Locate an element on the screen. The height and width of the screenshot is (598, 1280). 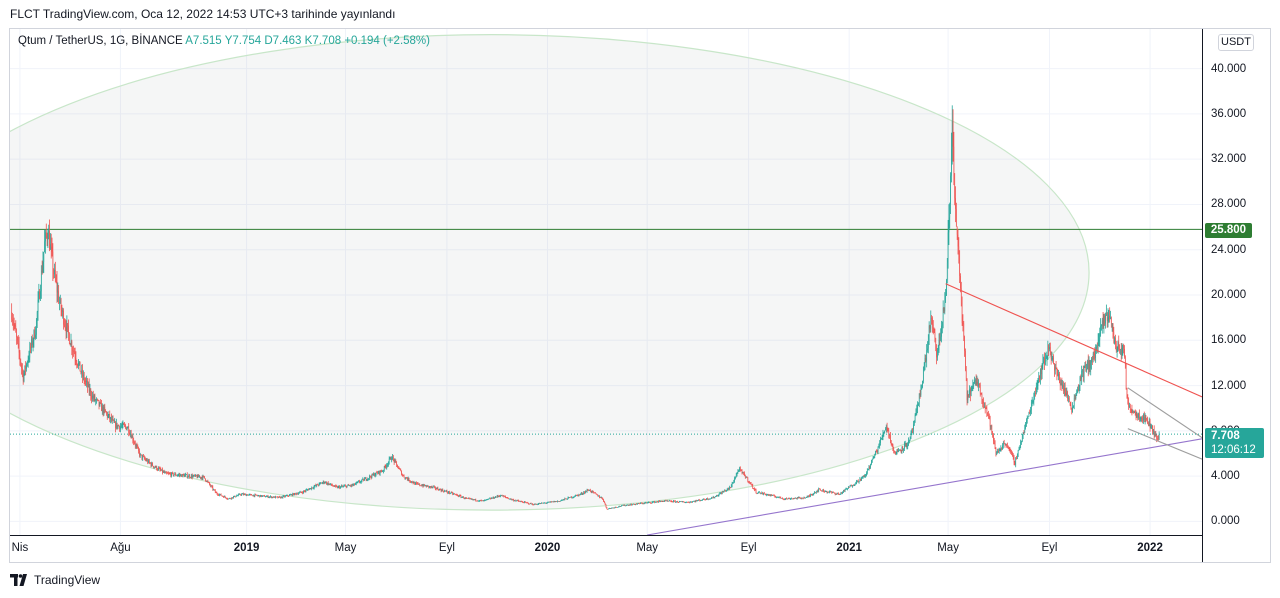
currency-button: USDT is located at coordinates (1236, 42).